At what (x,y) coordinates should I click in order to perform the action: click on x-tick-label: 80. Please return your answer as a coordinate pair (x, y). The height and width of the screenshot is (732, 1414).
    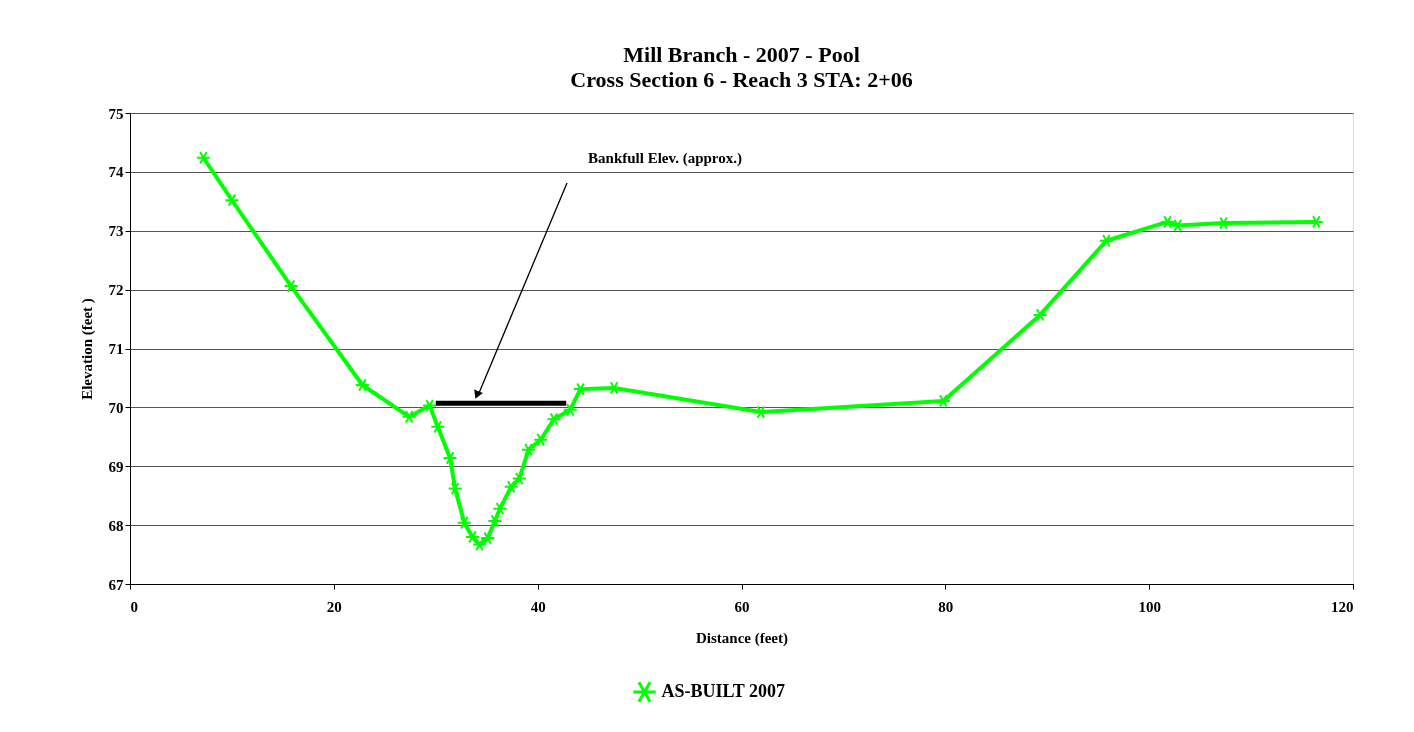
    Looking at the image, I should click on (946, 606).